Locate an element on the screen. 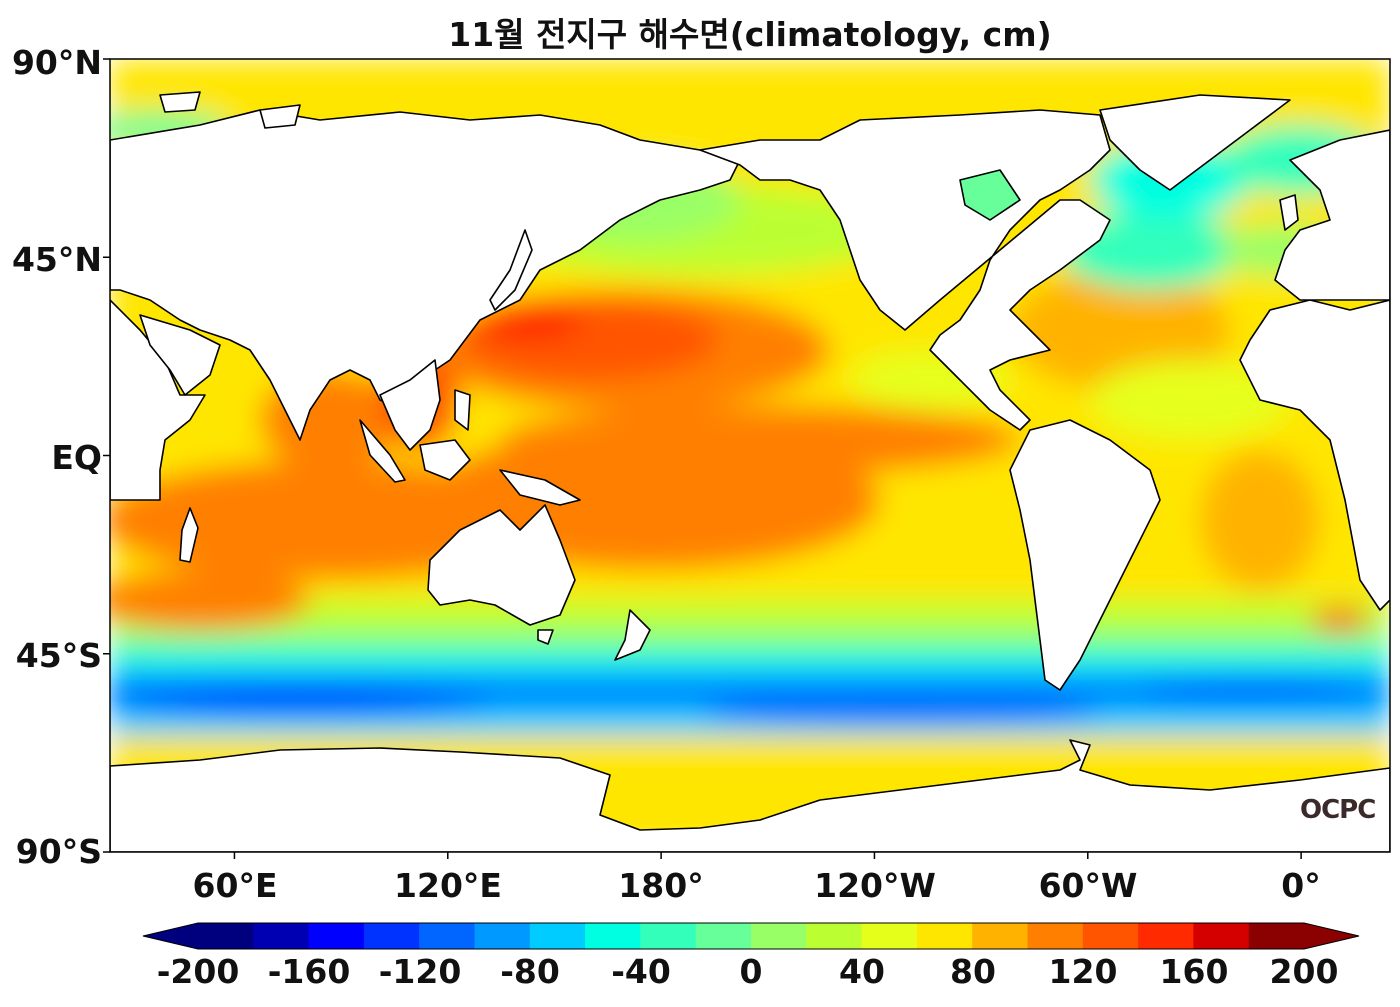  indochina is located at coordinates (410, 405).